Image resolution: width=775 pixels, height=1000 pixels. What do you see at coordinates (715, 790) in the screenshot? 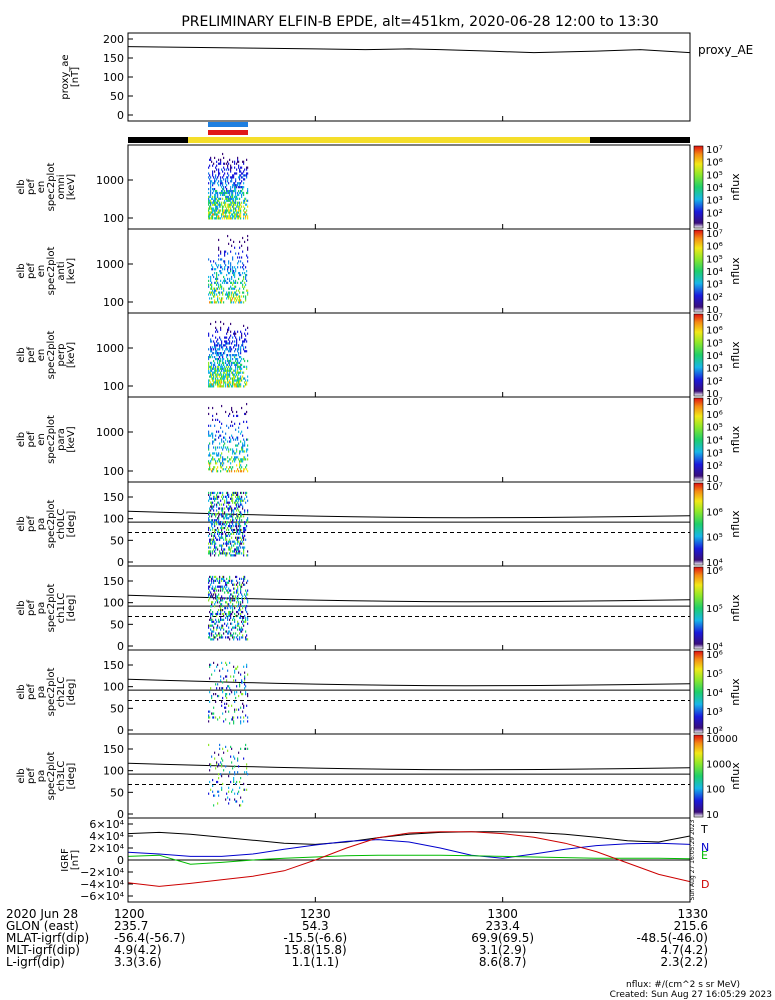
I see `colorbar-tick-pa_ch3-1: 100` at bounding box center [715, 790].